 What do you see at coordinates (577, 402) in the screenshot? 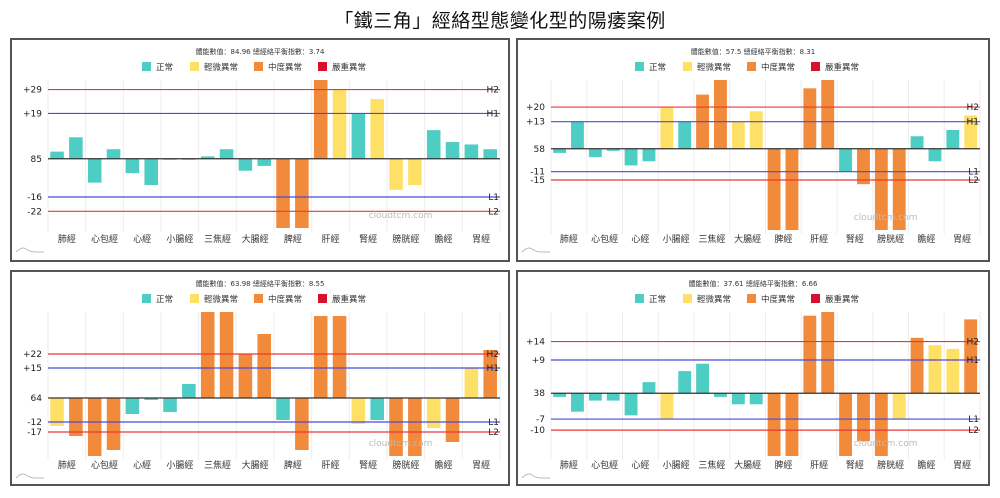
I see `bar-肺經-right` at bounding box center [577, 402].